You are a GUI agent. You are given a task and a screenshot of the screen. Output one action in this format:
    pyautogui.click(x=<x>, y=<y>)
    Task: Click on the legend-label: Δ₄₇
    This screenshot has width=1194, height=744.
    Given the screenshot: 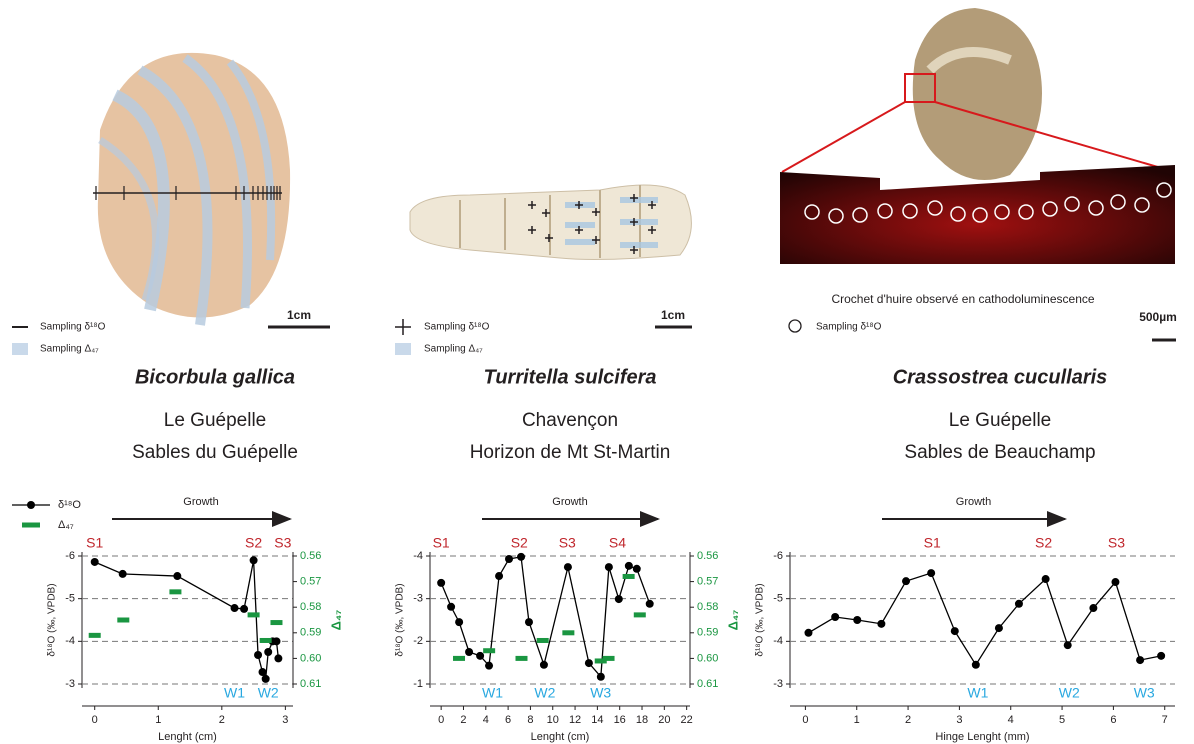 What is the action you would take?
    pyautogui.click(x=66, y=525)
    